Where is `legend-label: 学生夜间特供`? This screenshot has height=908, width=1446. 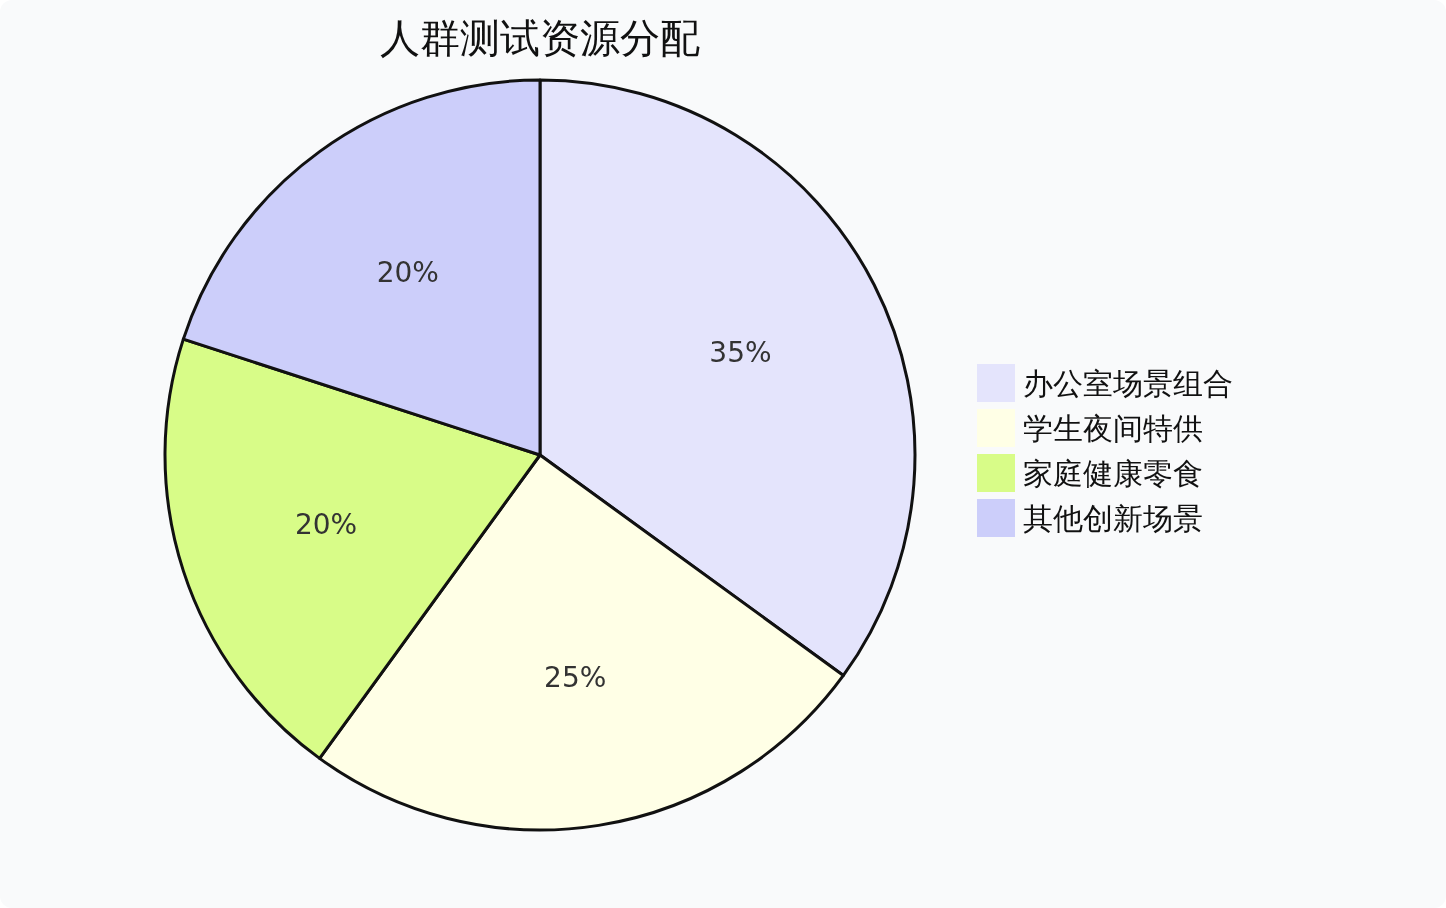
legend-label: 学生夜间特供 is located at coordinates (1113, 428).